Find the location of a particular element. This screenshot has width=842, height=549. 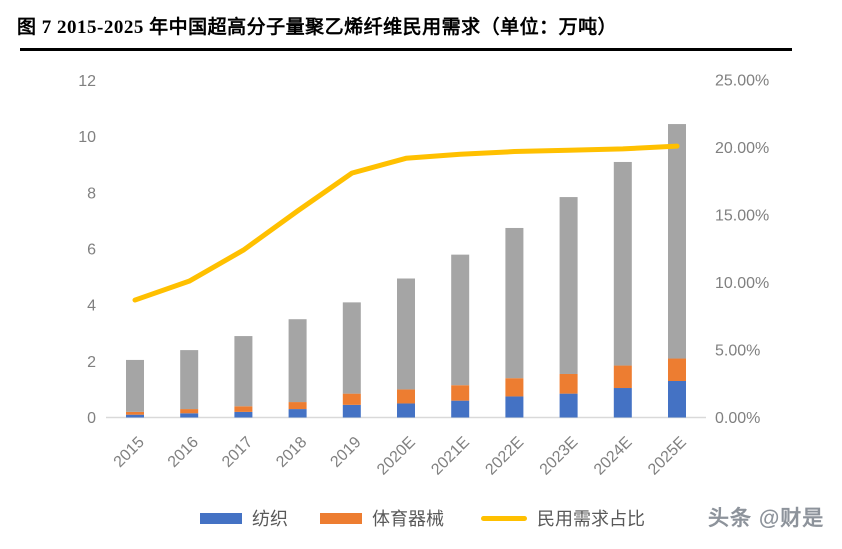

chart-legend: 纺织 体育器械 民用需求占比 is located at coordinates (421, 520).